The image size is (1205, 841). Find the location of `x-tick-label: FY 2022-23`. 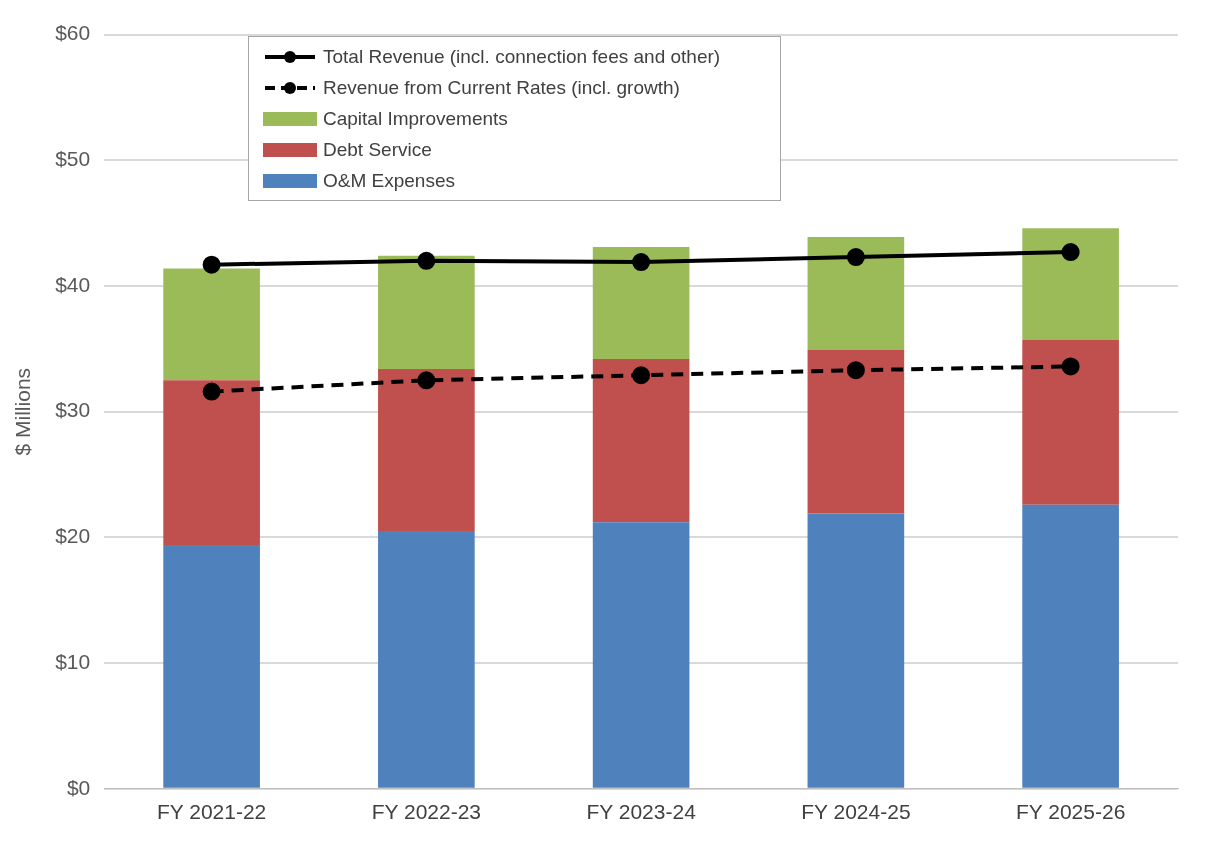

x-tick-label: FY 2022-23 is located at coordinates (426, 812).